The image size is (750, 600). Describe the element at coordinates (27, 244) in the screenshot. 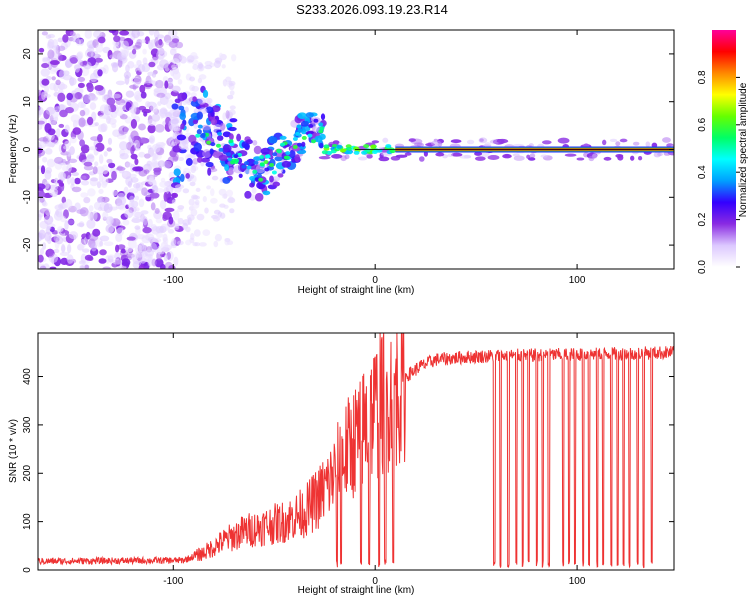

I see `y-tick-label: -20` at that location.